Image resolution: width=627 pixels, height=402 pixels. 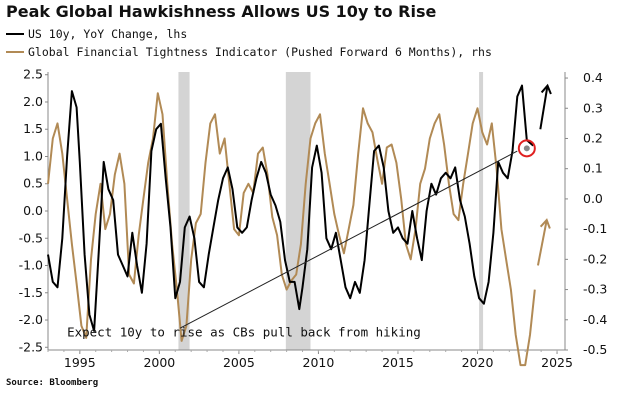 I want to click on x-tick-label-1: 2000, so click(x=159, y=362).